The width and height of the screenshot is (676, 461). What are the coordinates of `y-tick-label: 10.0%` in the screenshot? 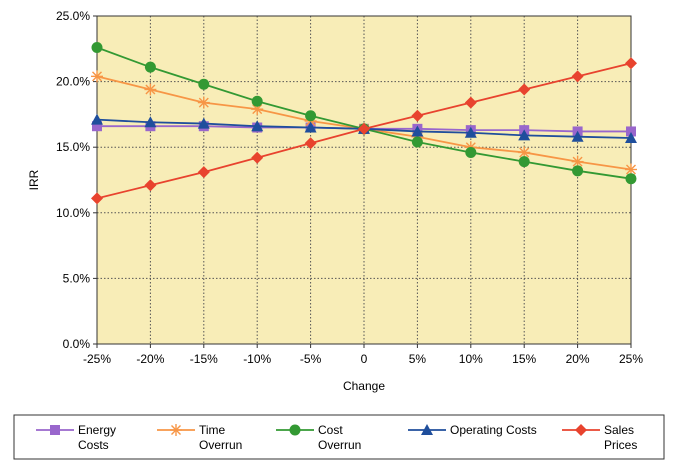 It's located at (73, 213).